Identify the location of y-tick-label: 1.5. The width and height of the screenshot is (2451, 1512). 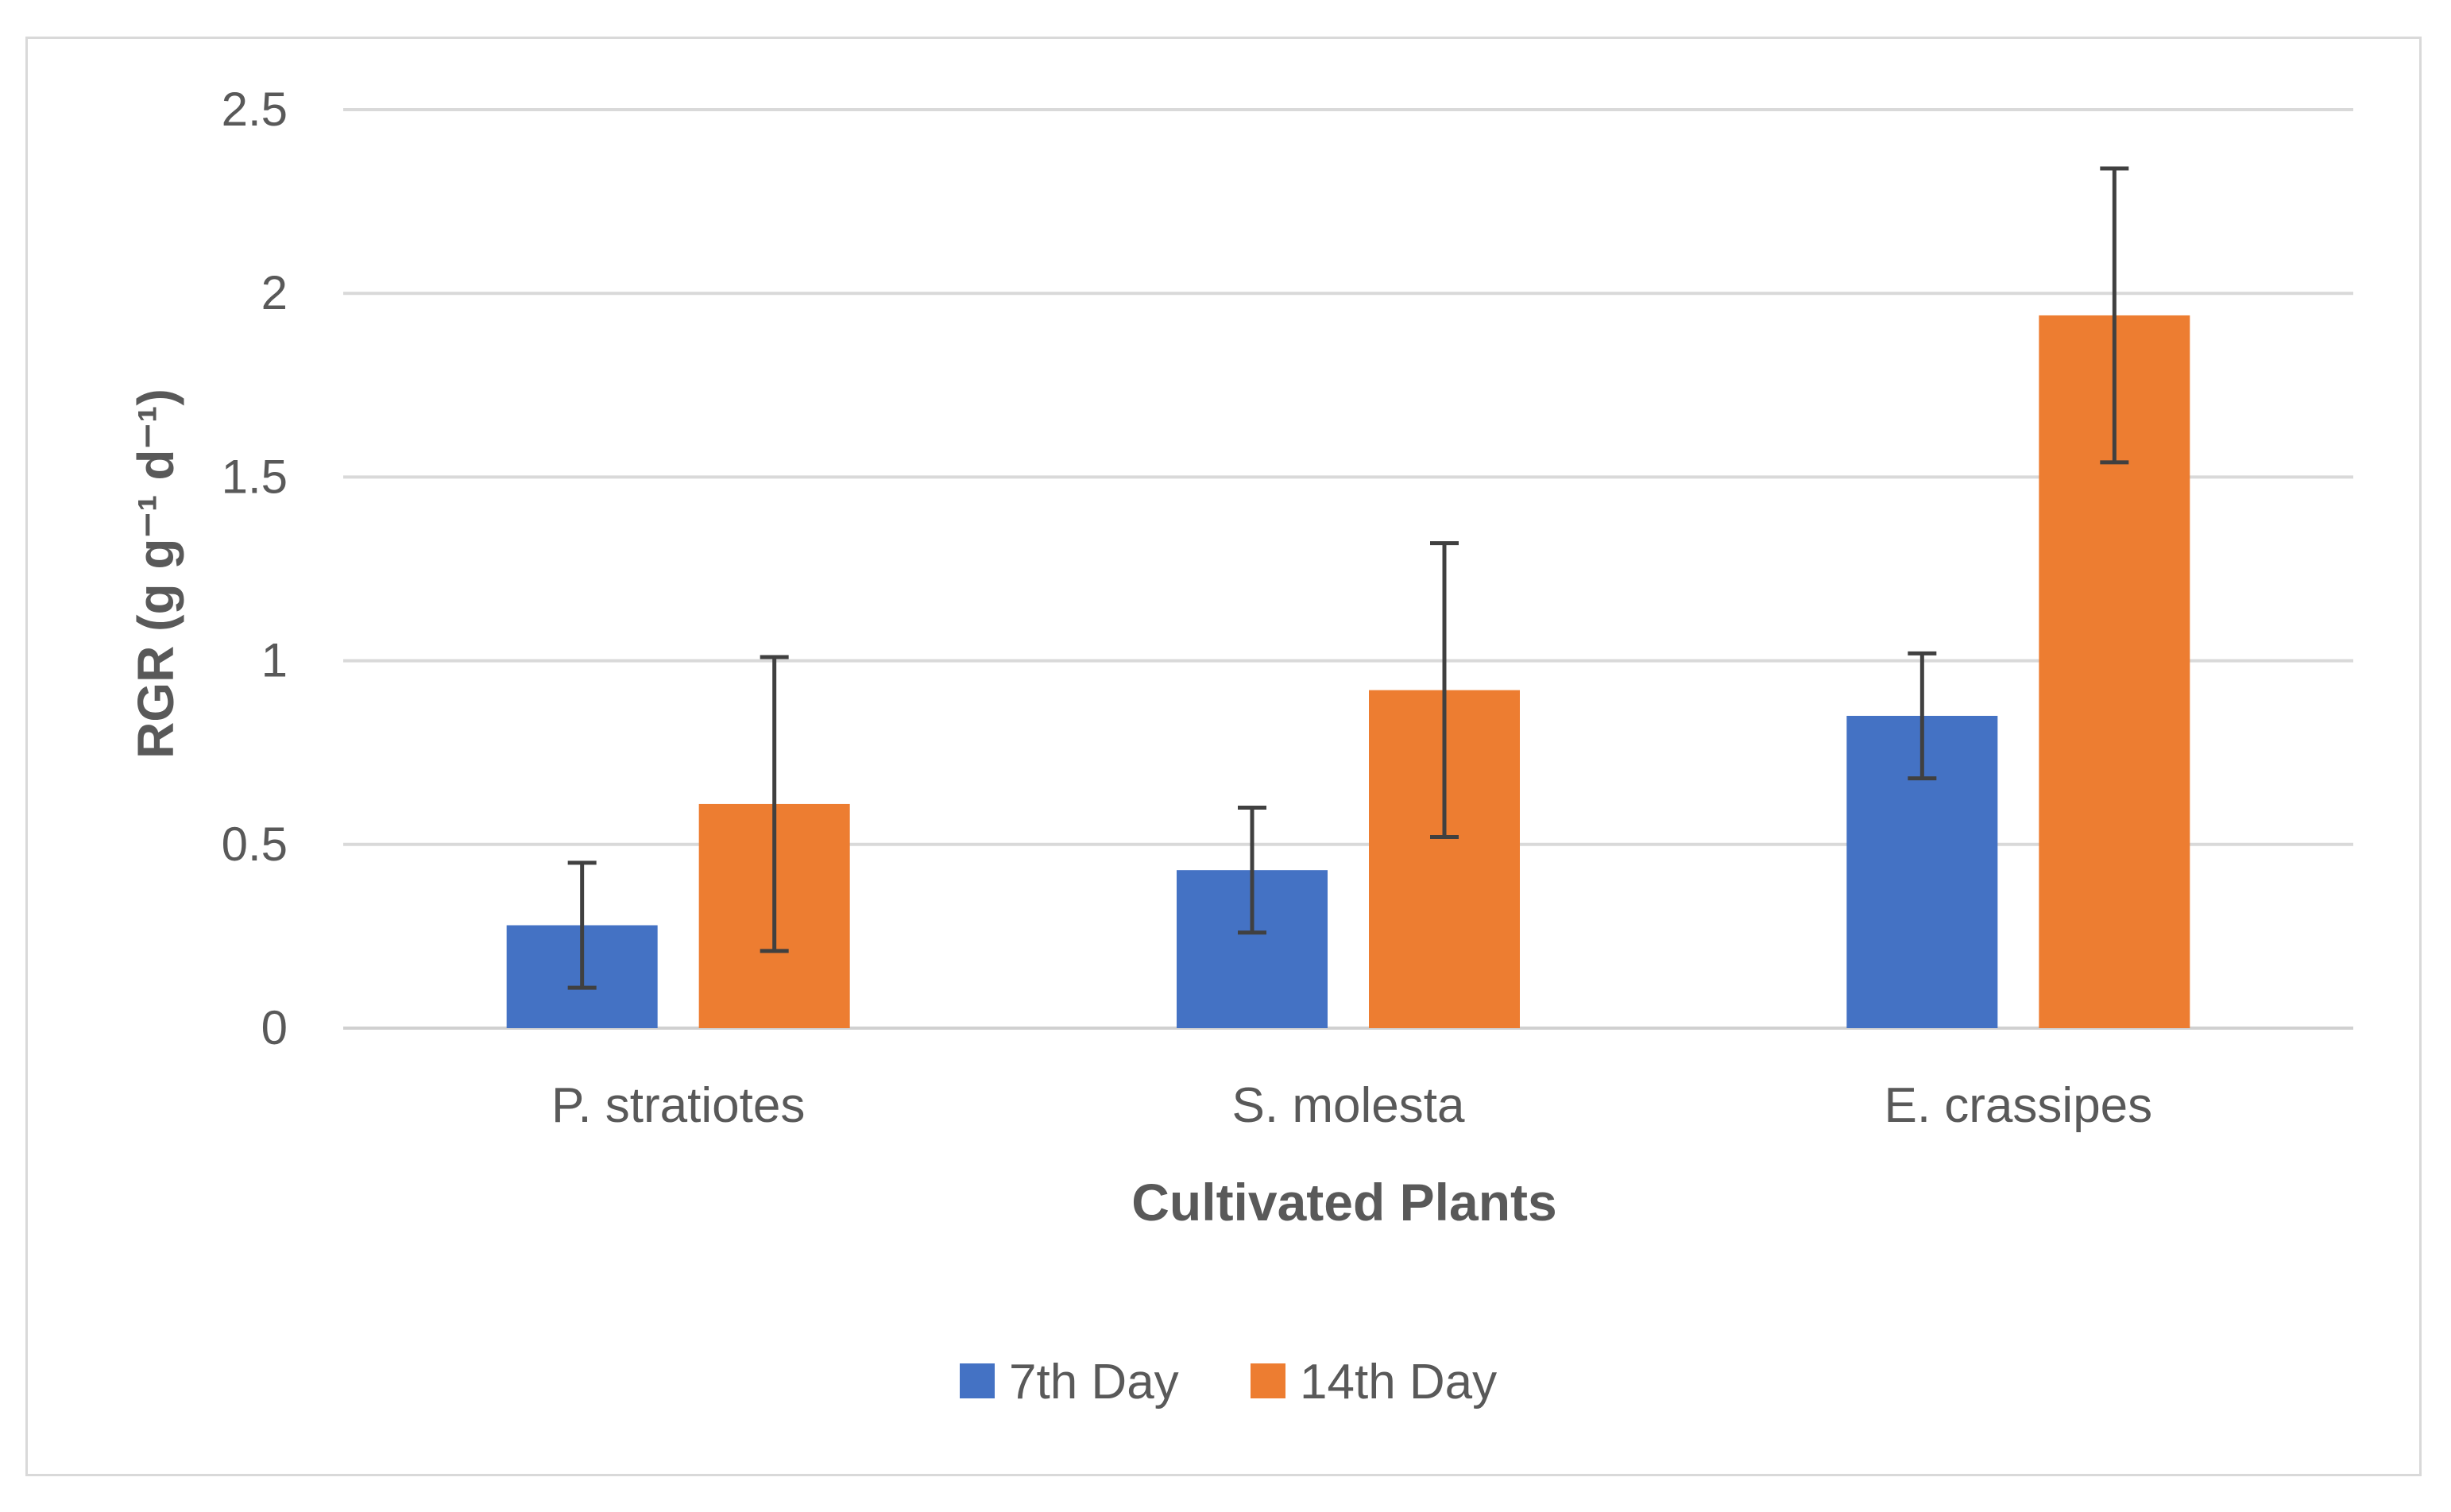
(255, 476).